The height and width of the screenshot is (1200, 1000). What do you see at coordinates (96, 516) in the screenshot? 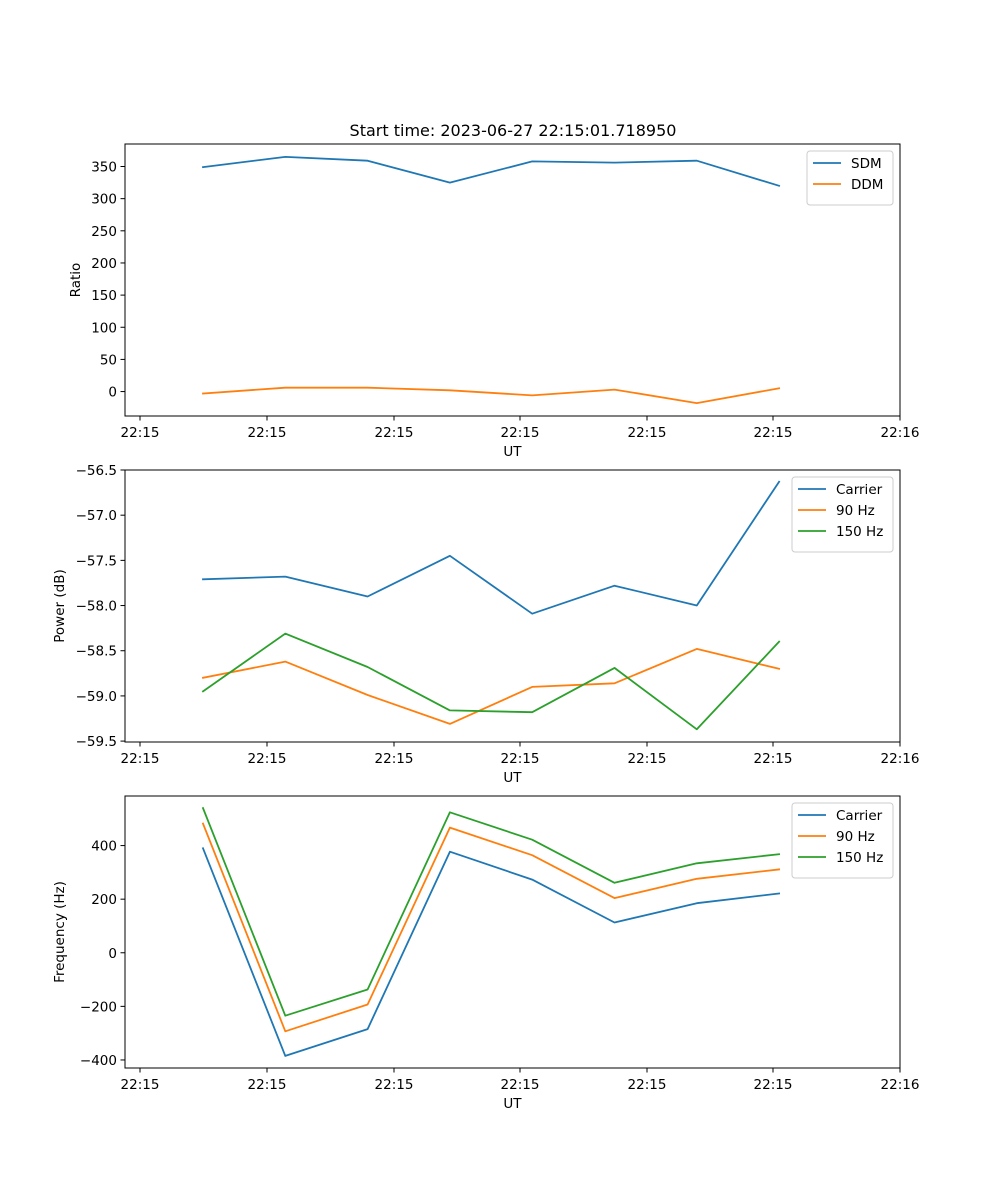
I see `y-tick-label: −57.0` at bounding box center [96, 516].